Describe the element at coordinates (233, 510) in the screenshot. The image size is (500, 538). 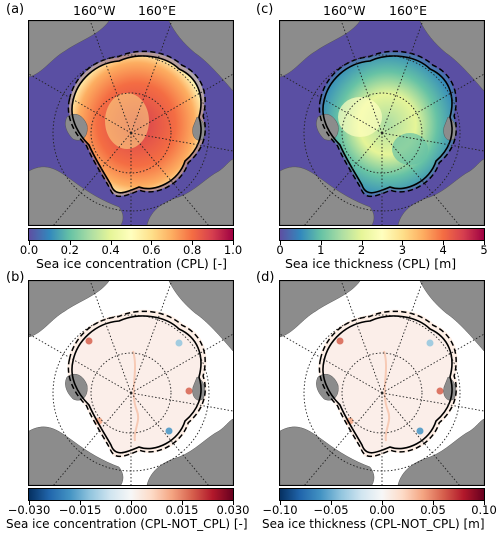
I see `colorbar-tick-label: 0.030` at that location.